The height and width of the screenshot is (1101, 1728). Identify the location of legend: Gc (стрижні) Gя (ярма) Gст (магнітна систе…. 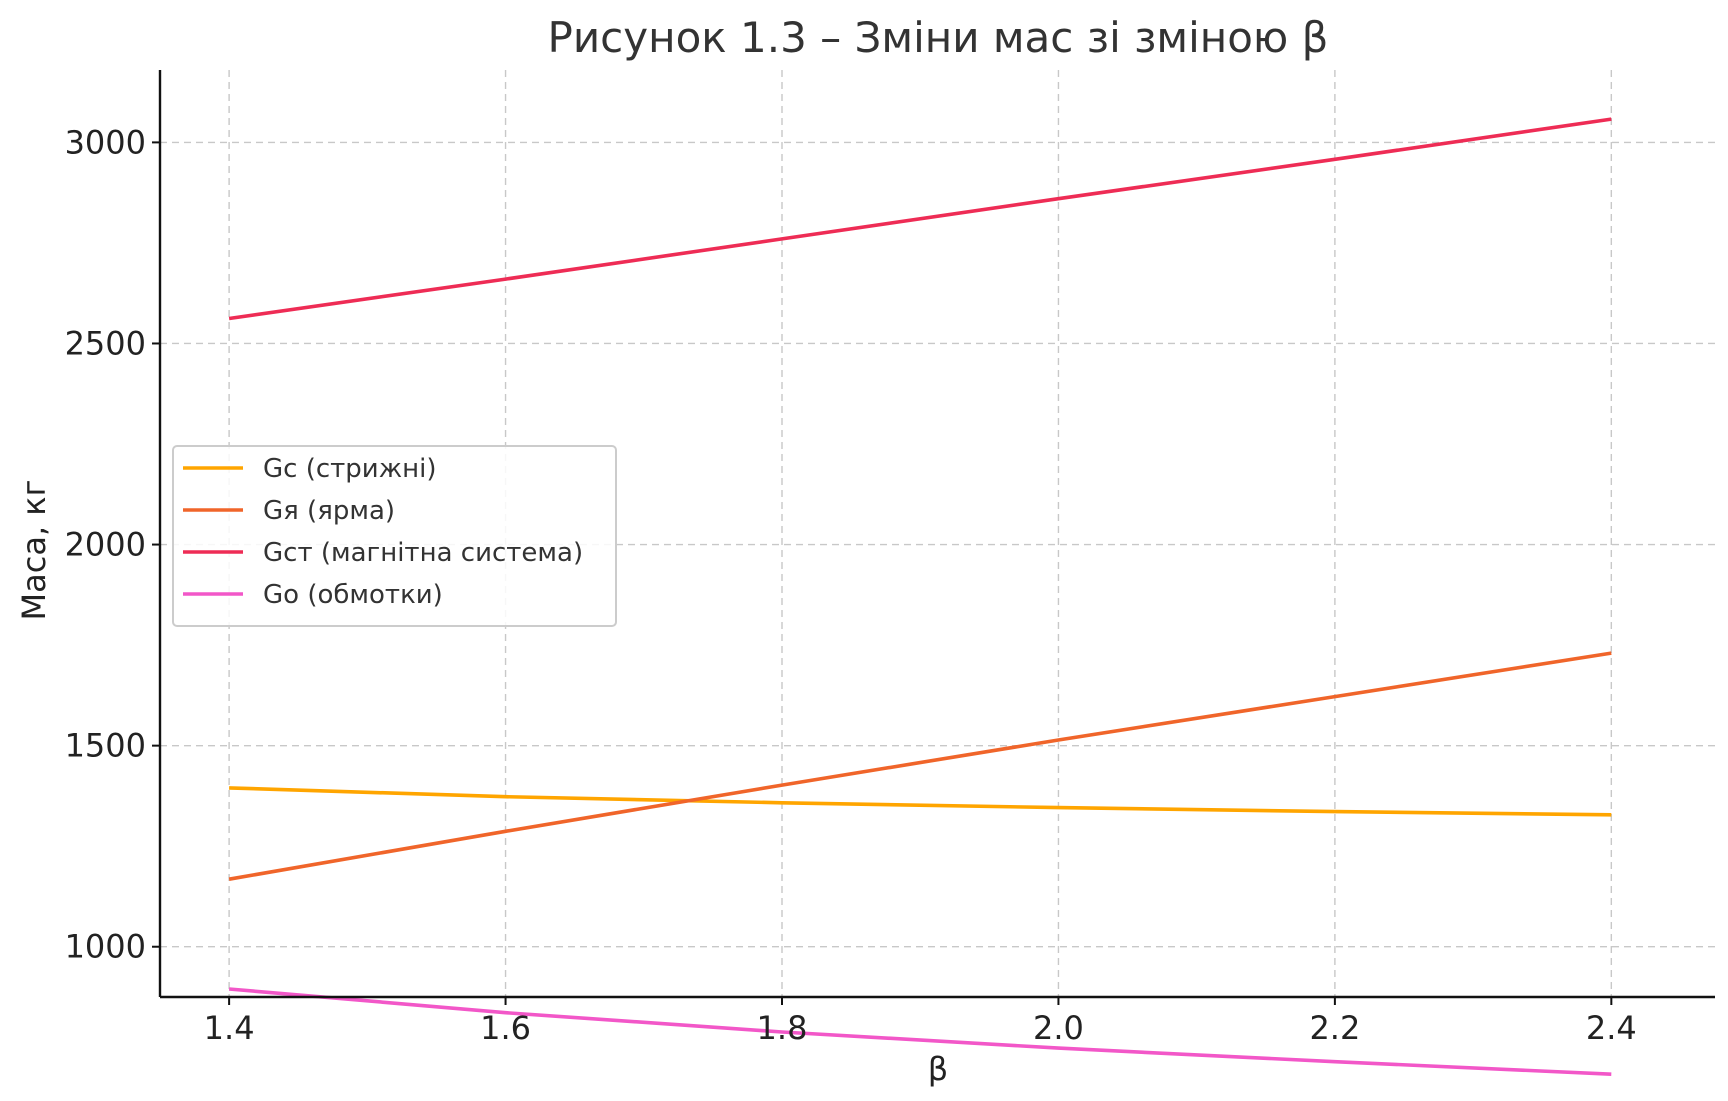
(394, 536).